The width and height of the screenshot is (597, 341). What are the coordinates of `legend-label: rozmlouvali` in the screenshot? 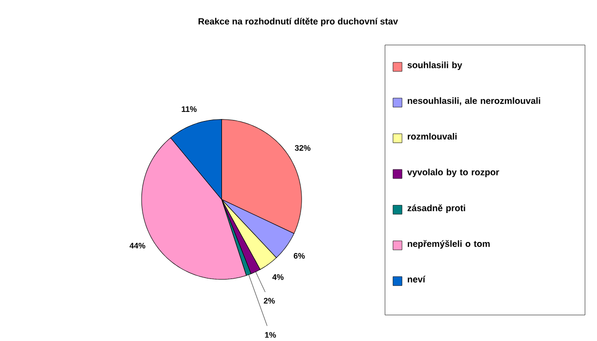 It's located at (432, 136).